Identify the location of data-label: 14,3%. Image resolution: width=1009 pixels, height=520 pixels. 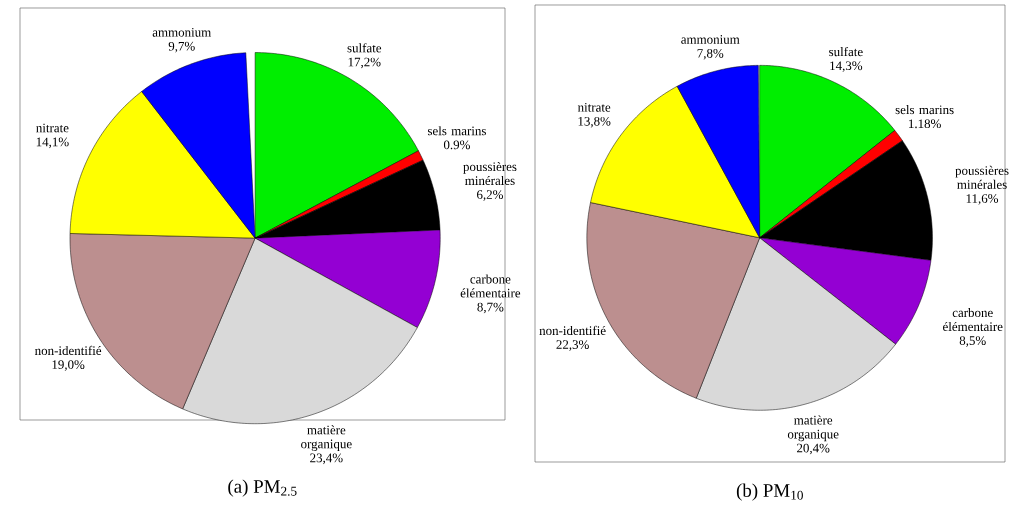
(846, 66).